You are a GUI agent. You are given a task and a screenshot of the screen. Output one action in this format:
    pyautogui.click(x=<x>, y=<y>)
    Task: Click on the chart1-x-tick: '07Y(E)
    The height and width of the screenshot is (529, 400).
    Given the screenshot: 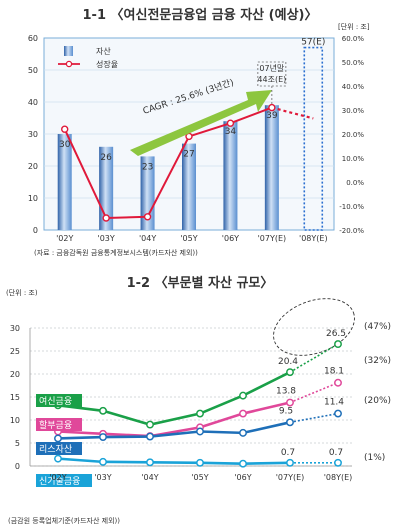 What is the action you would take?
    pyautogui.click(x=272, y=238)
    